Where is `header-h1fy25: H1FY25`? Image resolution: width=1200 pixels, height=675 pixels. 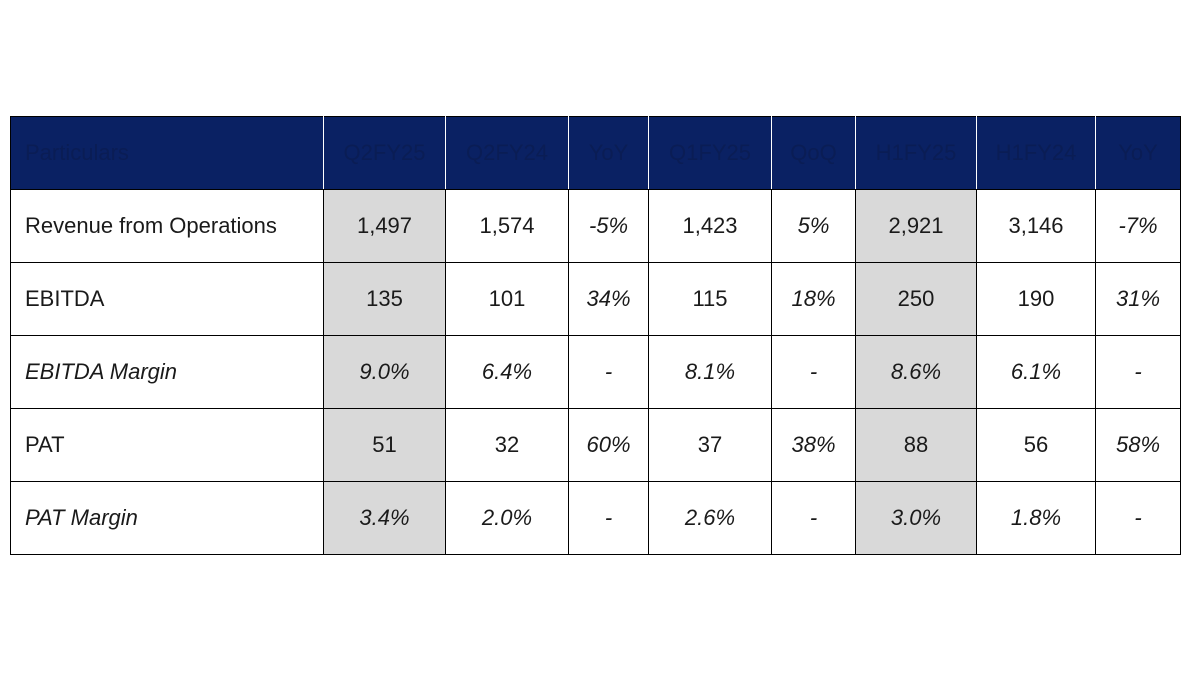 header-h1fy25: H1FY25 is located at coordinates (916, 153).